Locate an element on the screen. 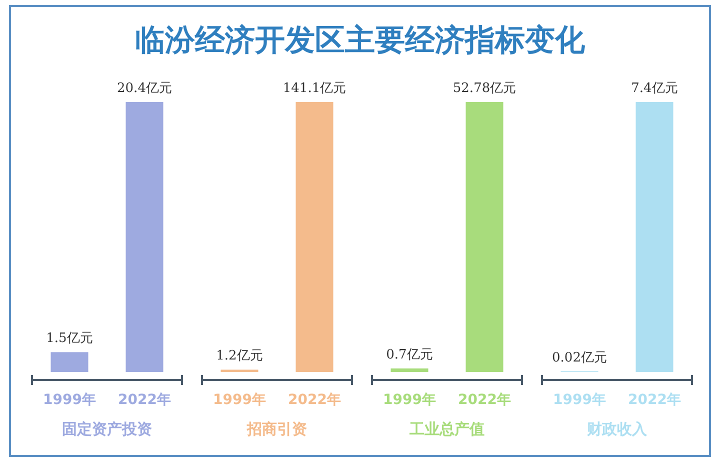  data-label: 0.02亿元 is located at coordinates (579, 358).